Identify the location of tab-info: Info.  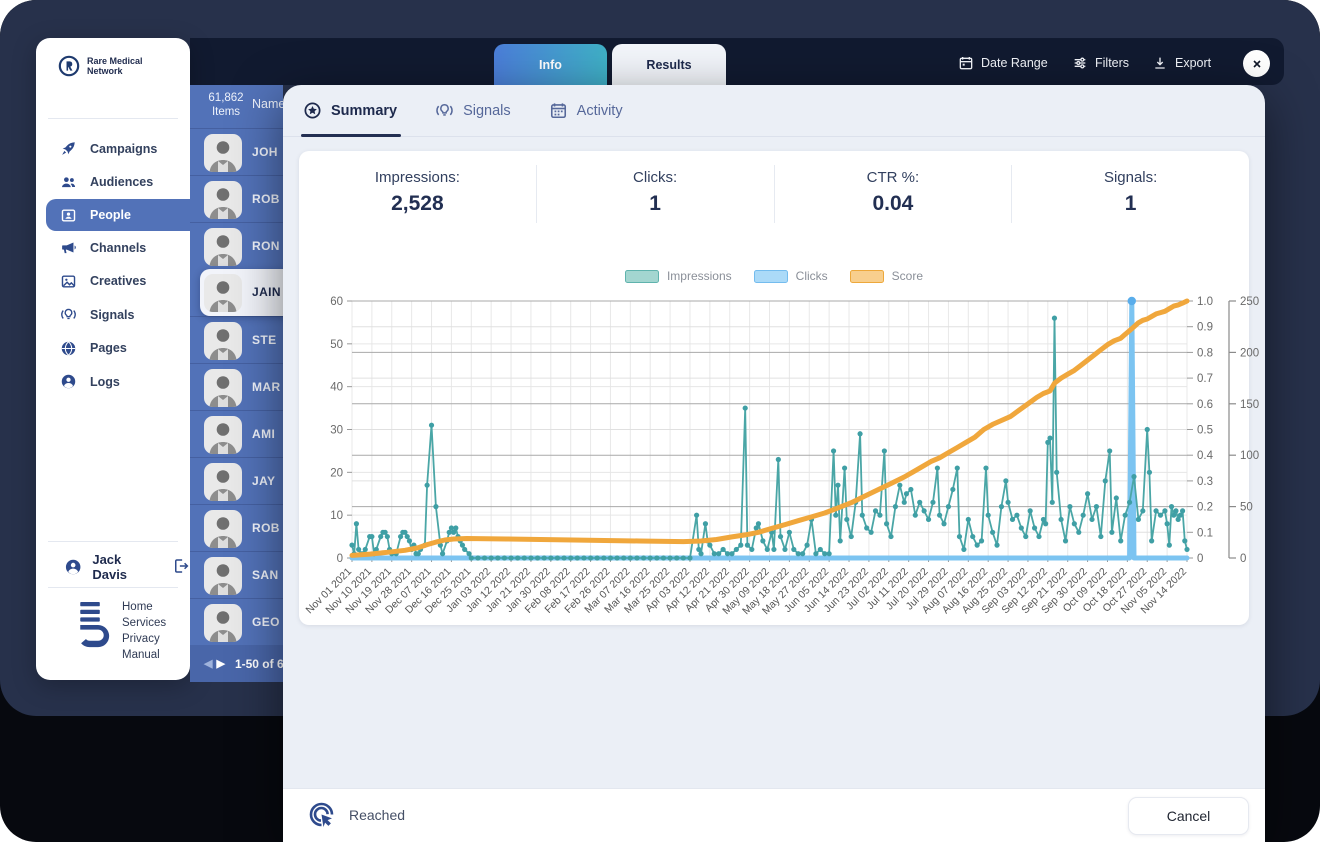
(550, 64).